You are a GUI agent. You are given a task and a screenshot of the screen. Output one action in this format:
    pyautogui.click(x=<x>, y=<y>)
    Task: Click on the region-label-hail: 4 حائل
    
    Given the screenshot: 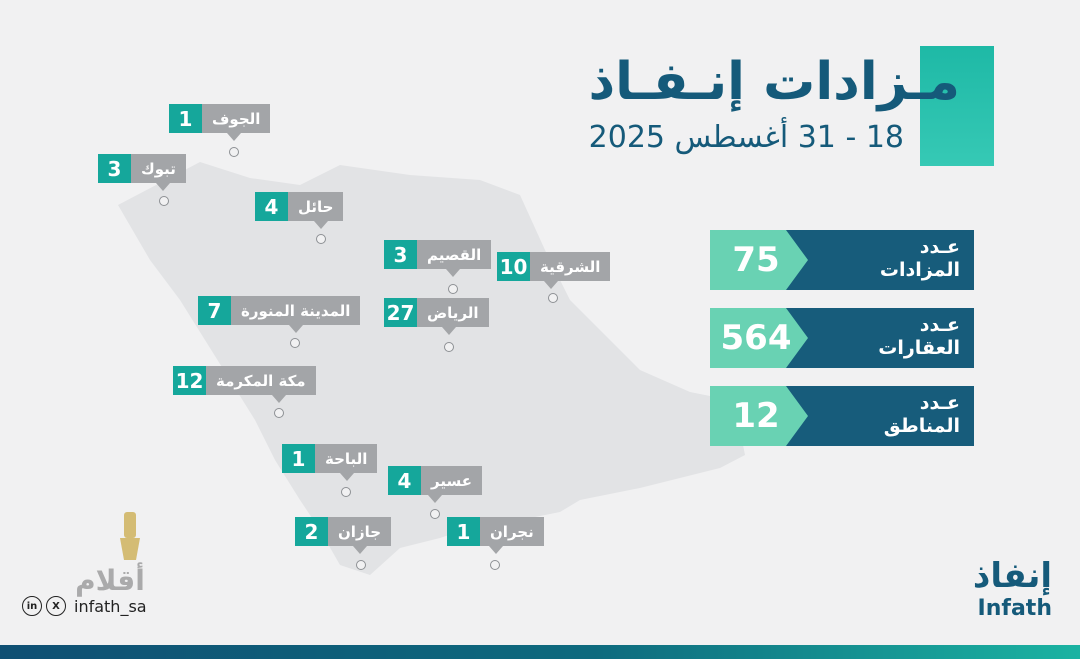 What is the action you would take?
    pyautogui.click(x=299, y=210)
    